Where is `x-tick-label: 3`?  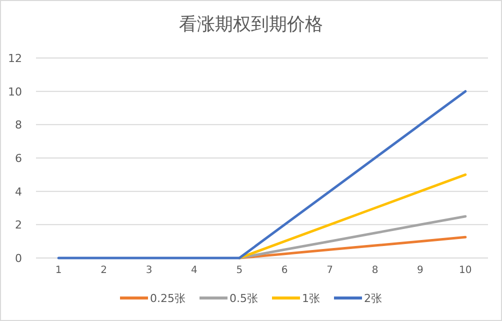 x-tick-label: 3 is located at coordinates (149, 270).